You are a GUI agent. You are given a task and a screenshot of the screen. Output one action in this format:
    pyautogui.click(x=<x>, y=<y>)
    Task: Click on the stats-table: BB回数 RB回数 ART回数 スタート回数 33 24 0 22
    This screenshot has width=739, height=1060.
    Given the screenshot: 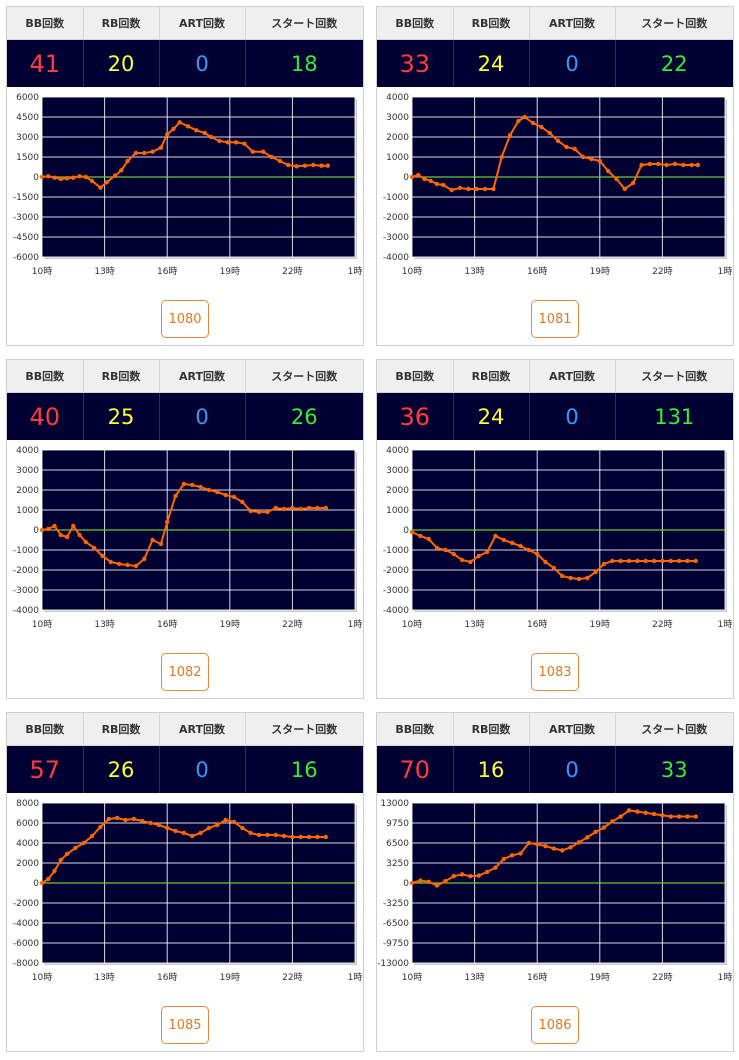 What is the action you would take?
    pyautogui.click(x=555, y=47)
    